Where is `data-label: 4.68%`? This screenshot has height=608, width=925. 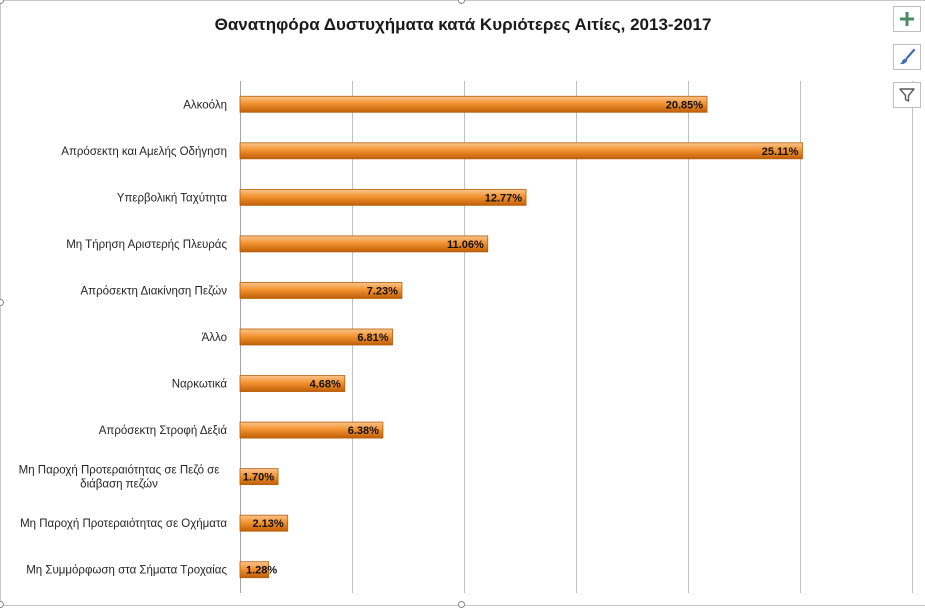 data-label: 4.68% is located at coordinates (325, 385).